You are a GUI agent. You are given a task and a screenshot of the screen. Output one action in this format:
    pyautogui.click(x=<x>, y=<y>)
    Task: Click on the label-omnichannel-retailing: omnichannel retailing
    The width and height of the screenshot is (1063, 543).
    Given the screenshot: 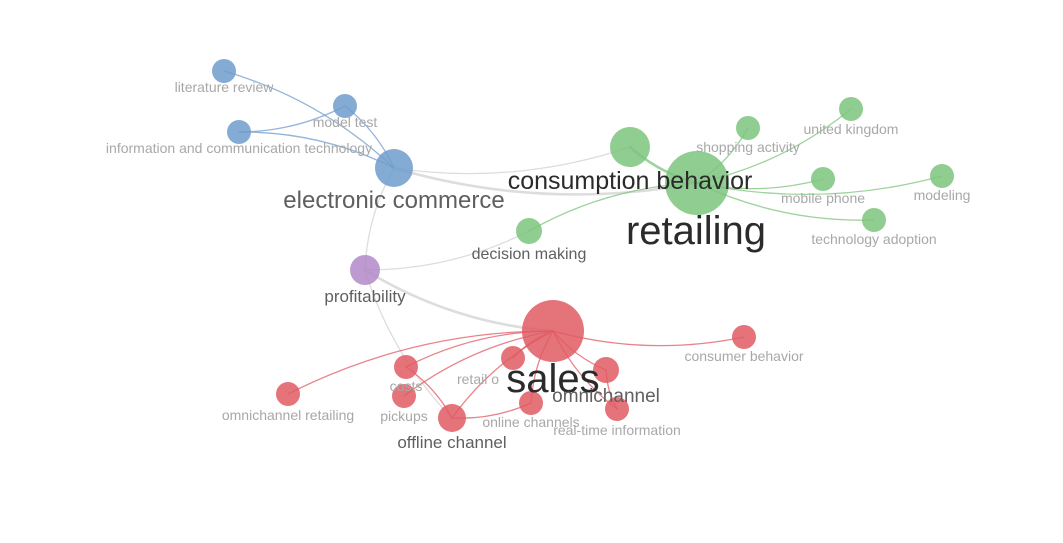 What is the action you would take?
    pyautogui.click(x=288, y=415)
    